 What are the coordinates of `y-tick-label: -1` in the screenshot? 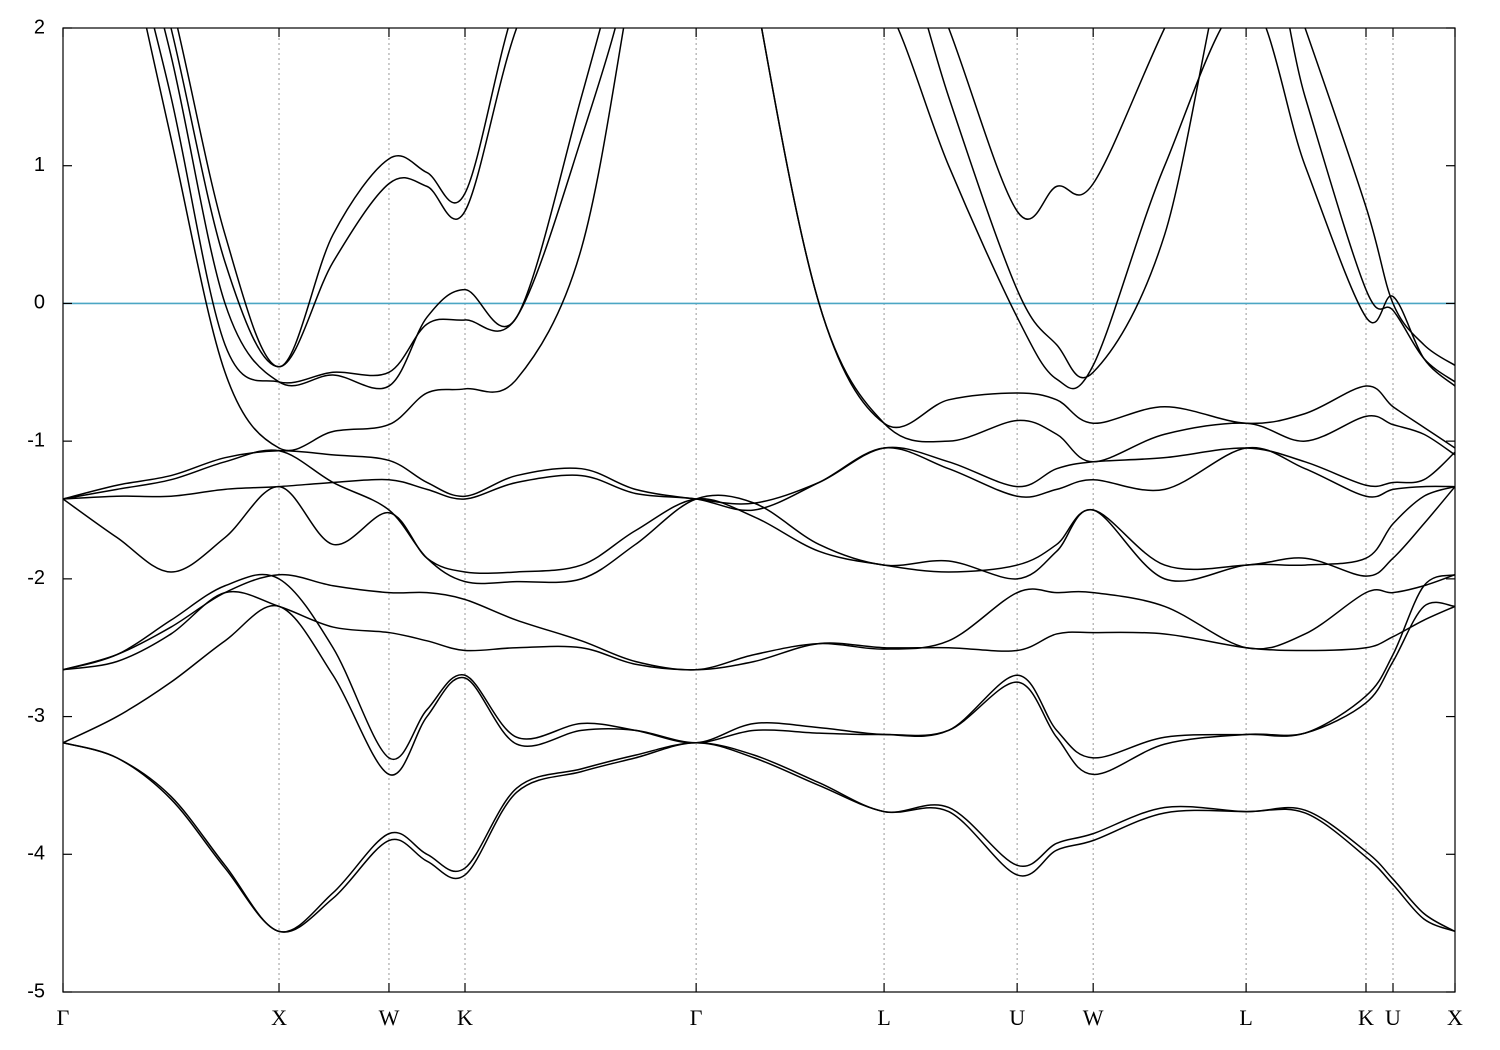 It's located at (36, 440).